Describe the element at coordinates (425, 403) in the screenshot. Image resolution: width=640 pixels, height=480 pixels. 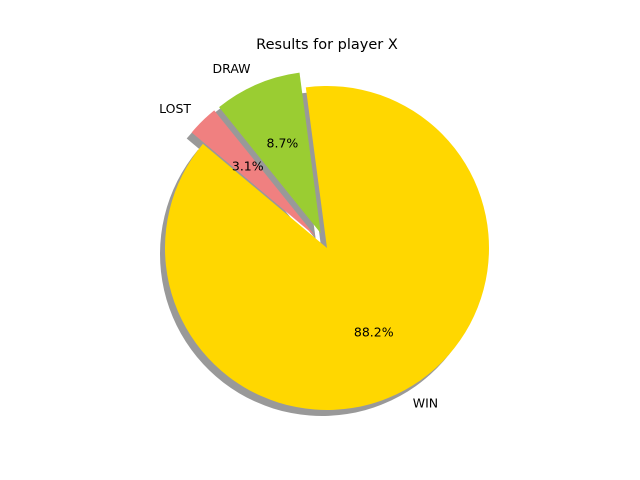
I see `slice-label-win: WIN` at that location.